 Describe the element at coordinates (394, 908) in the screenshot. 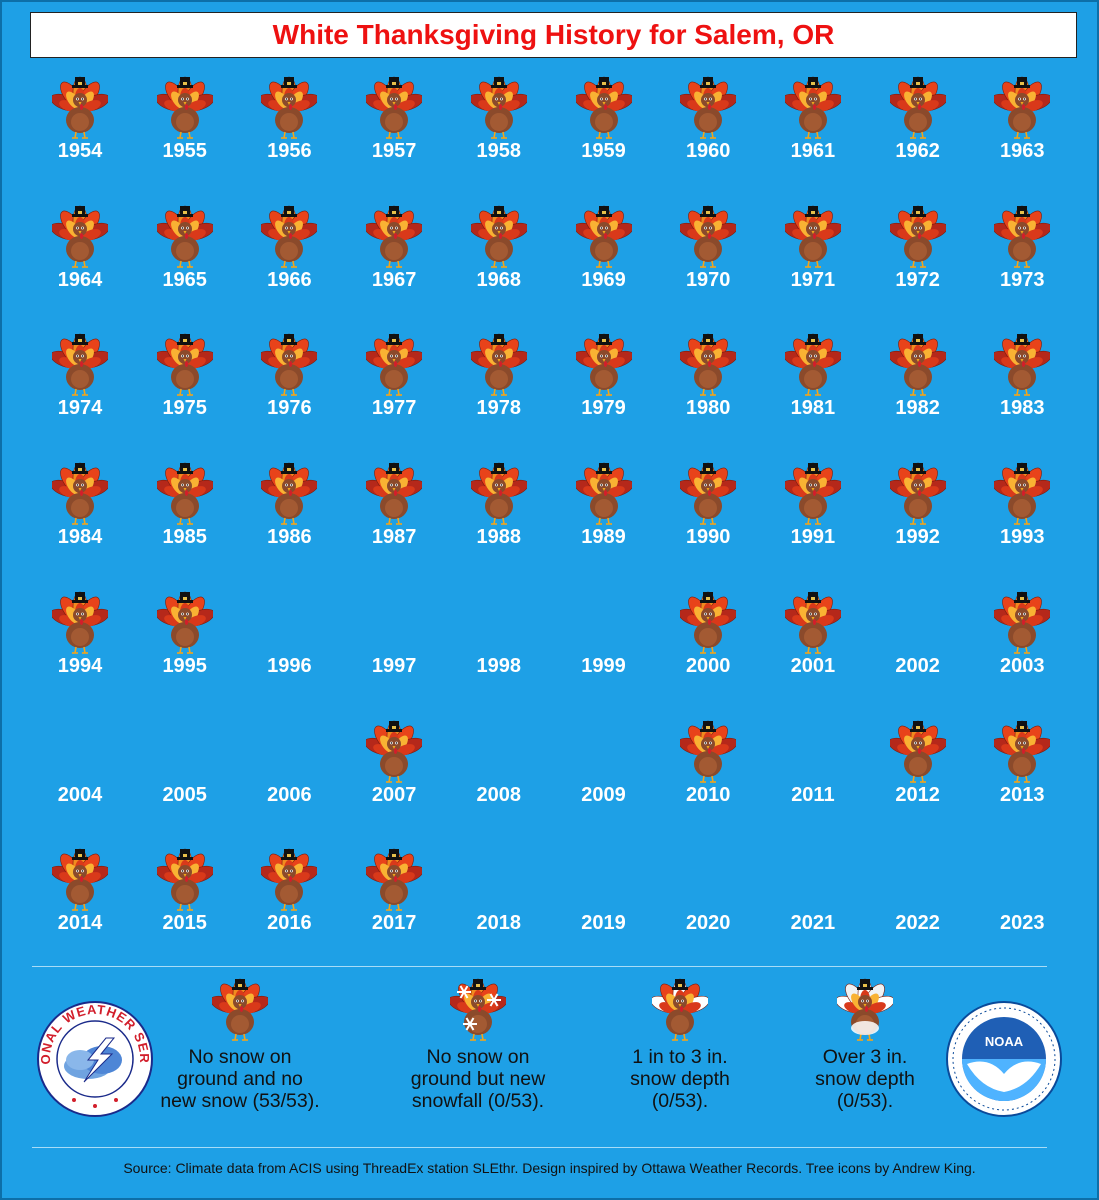

I see `year-cell: 2017` at that location.